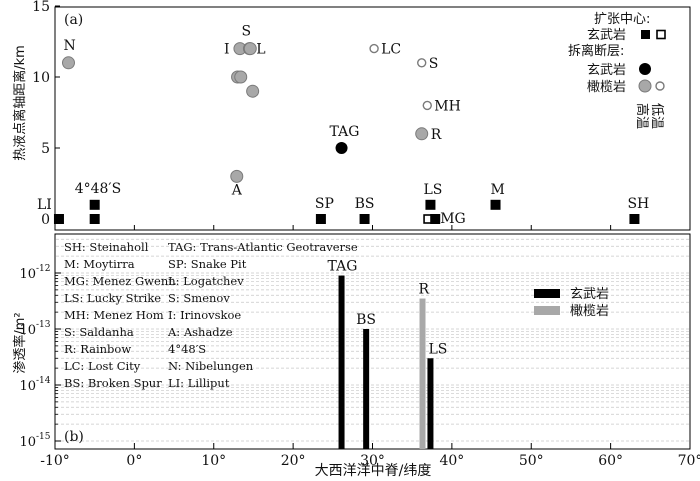  Describe the element at coordinates (645, 34) in the screenshot. I see `legend-square-filled` at that location.